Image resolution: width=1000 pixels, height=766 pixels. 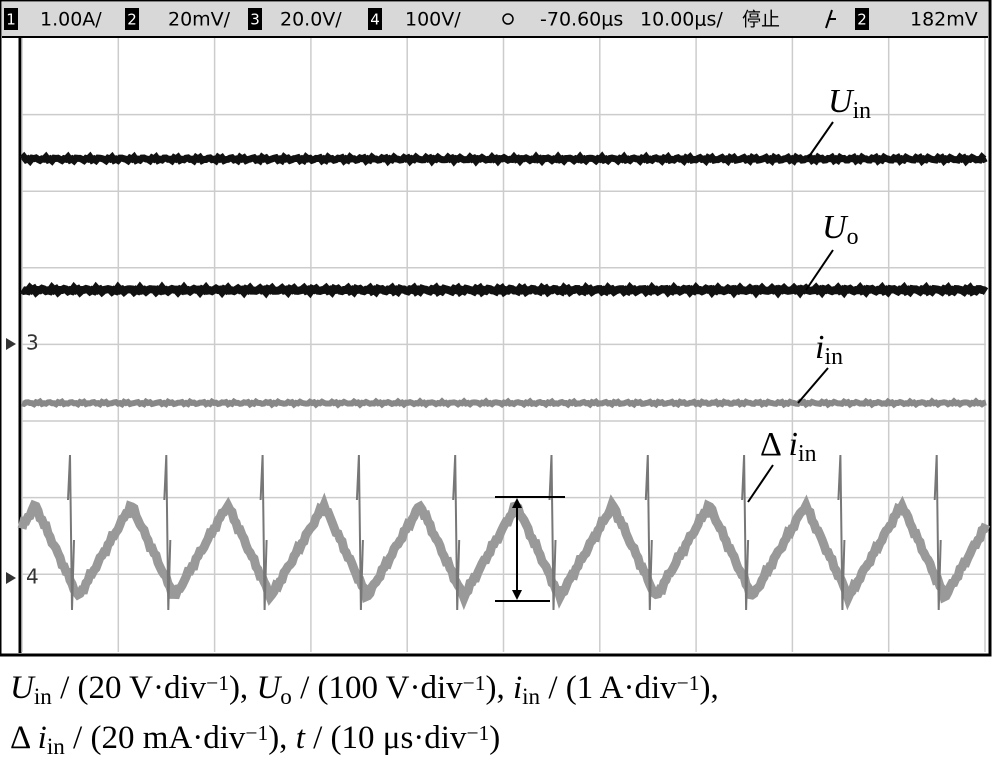 I want to click on channel-number: 3, so click(x=255, y=20).